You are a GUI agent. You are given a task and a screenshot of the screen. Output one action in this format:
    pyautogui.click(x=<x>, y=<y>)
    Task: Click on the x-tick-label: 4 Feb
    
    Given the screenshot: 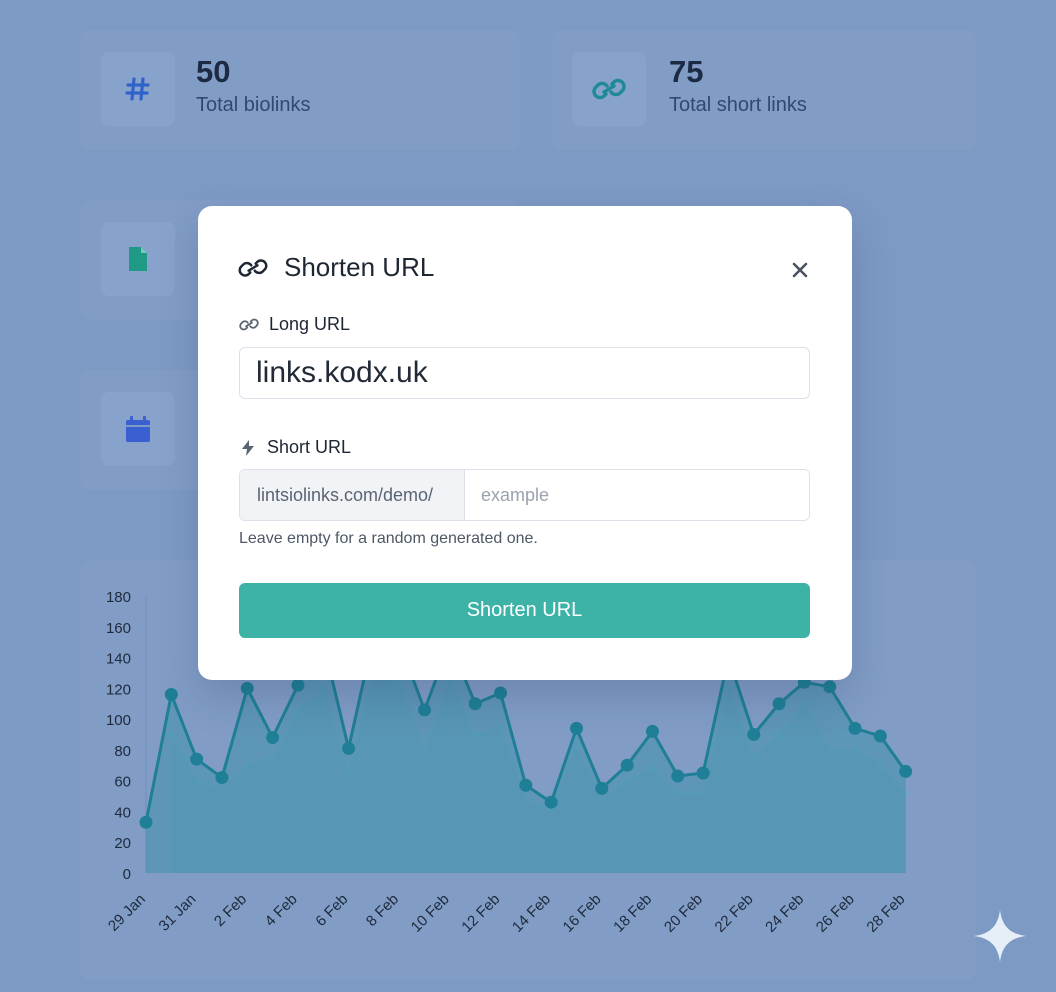 What is the action you would take?
    pyautogui.click(x=281, y=910)
    